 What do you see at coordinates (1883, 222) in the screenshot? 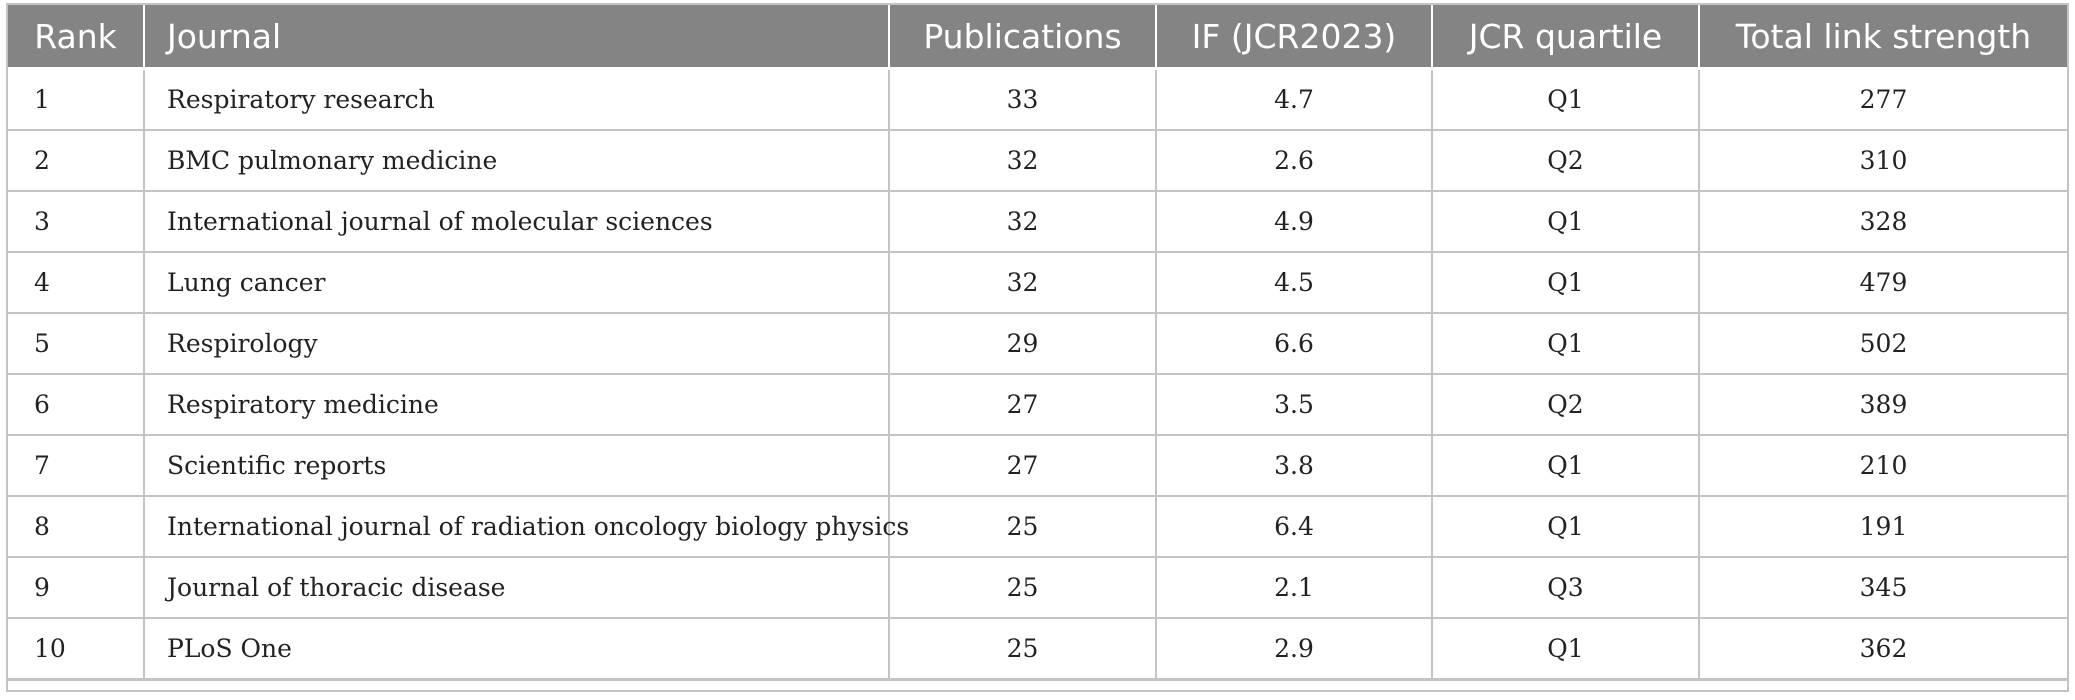
I see `cell-total-link-strength: 328` at bounding box center [1883, 222].